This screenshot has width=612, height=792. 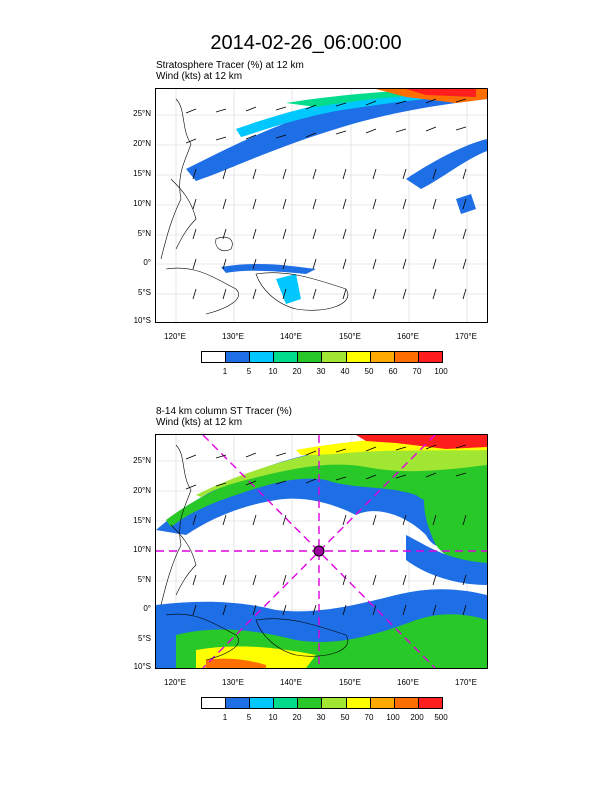 What do you see at coordinates (288, 289) in the screenshot?
I see `top-tracer-south2` at bounding box center [288, 289].